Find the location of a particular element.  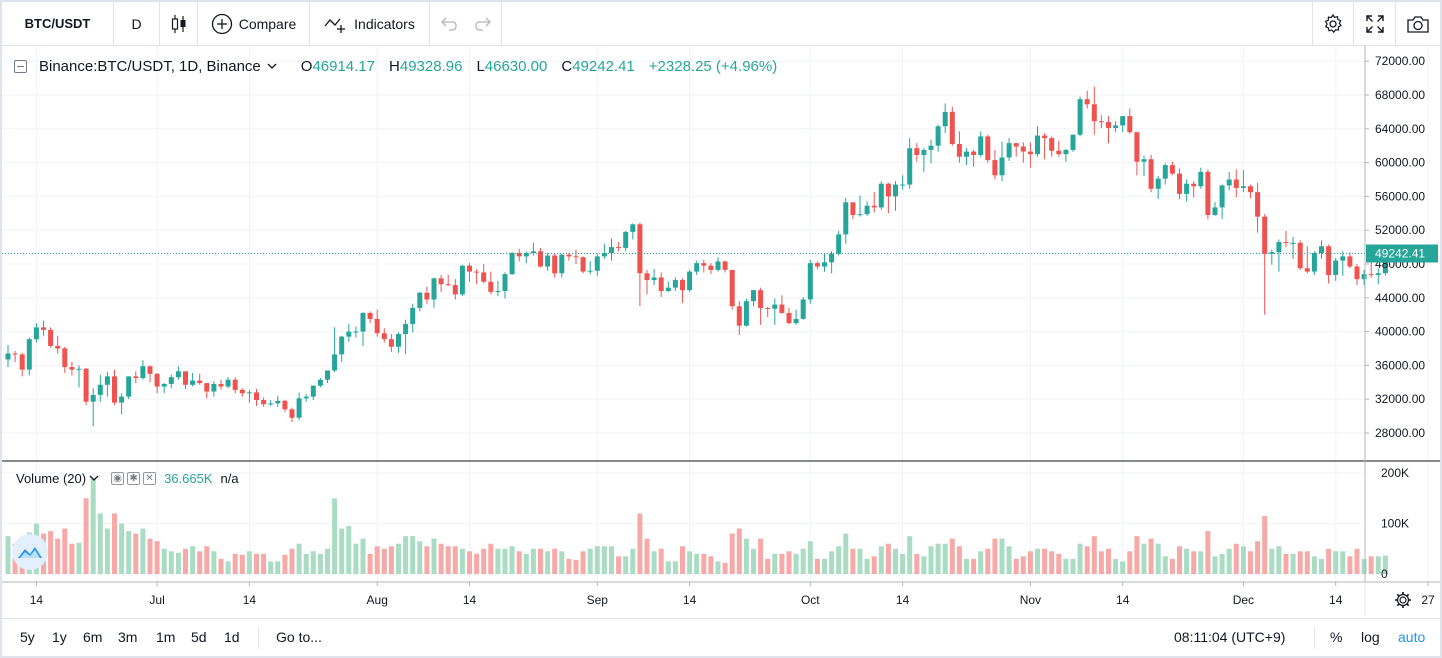

symbol-label: BTC/USDT is located at coordinates (57, 23).